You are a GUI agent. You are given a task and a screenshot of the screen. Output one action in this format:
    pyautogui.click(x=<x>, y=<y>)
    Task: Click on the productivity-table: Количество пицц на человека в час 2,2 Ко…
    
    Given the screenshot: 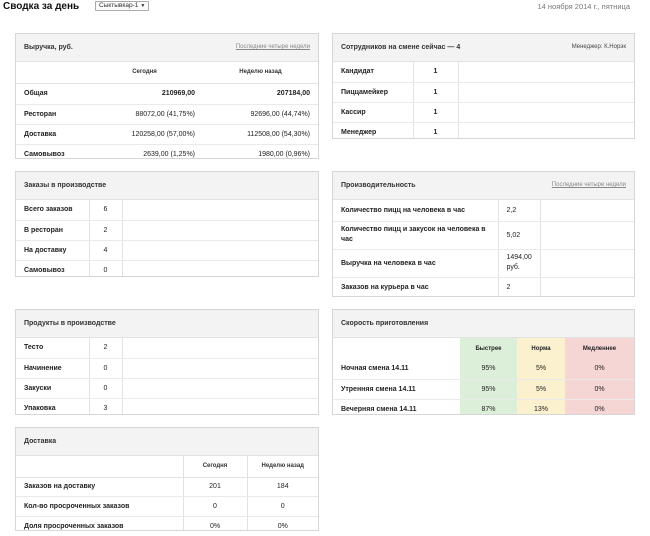 What is the action you would take?
    pyautogui.click(x=483, y=248)
    